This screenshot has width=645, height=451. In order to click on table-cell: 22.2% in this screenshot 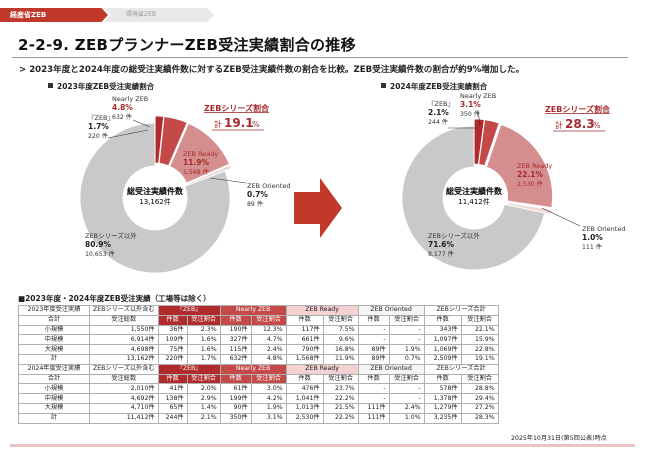, I will do `click(340, 418)`.